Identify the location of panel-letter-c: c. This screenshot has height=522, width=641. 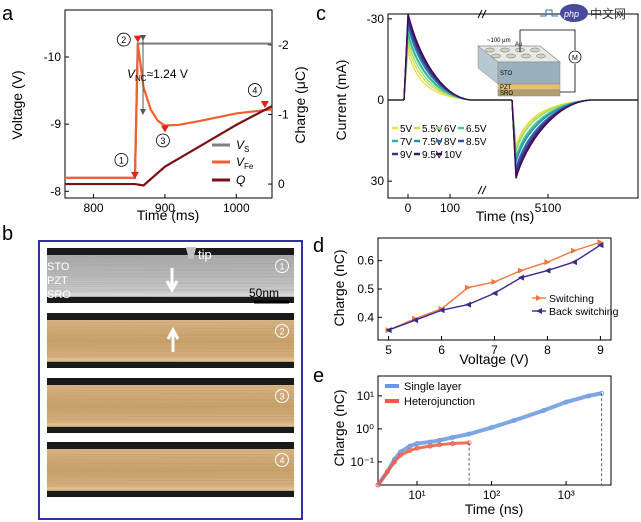
(321, 14).